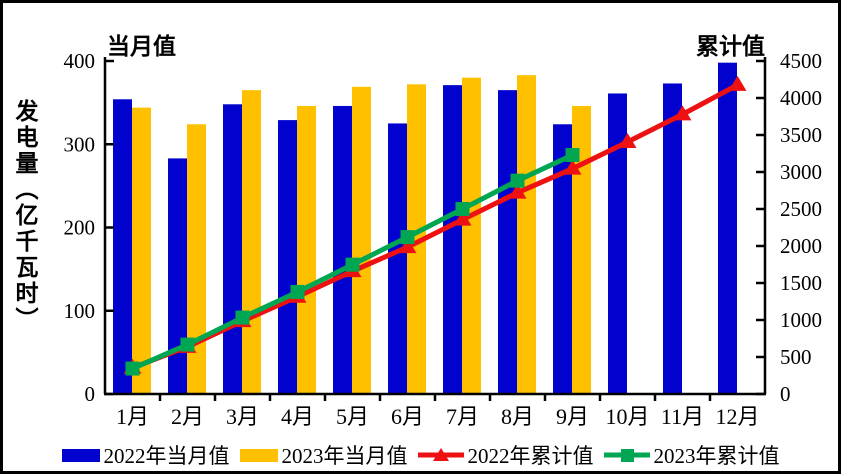 The height and width of the screenshot is (474, 841). Describe the element at coordinates (462, 416) in the screenshot. I see `svg-text: 7月` at that location.